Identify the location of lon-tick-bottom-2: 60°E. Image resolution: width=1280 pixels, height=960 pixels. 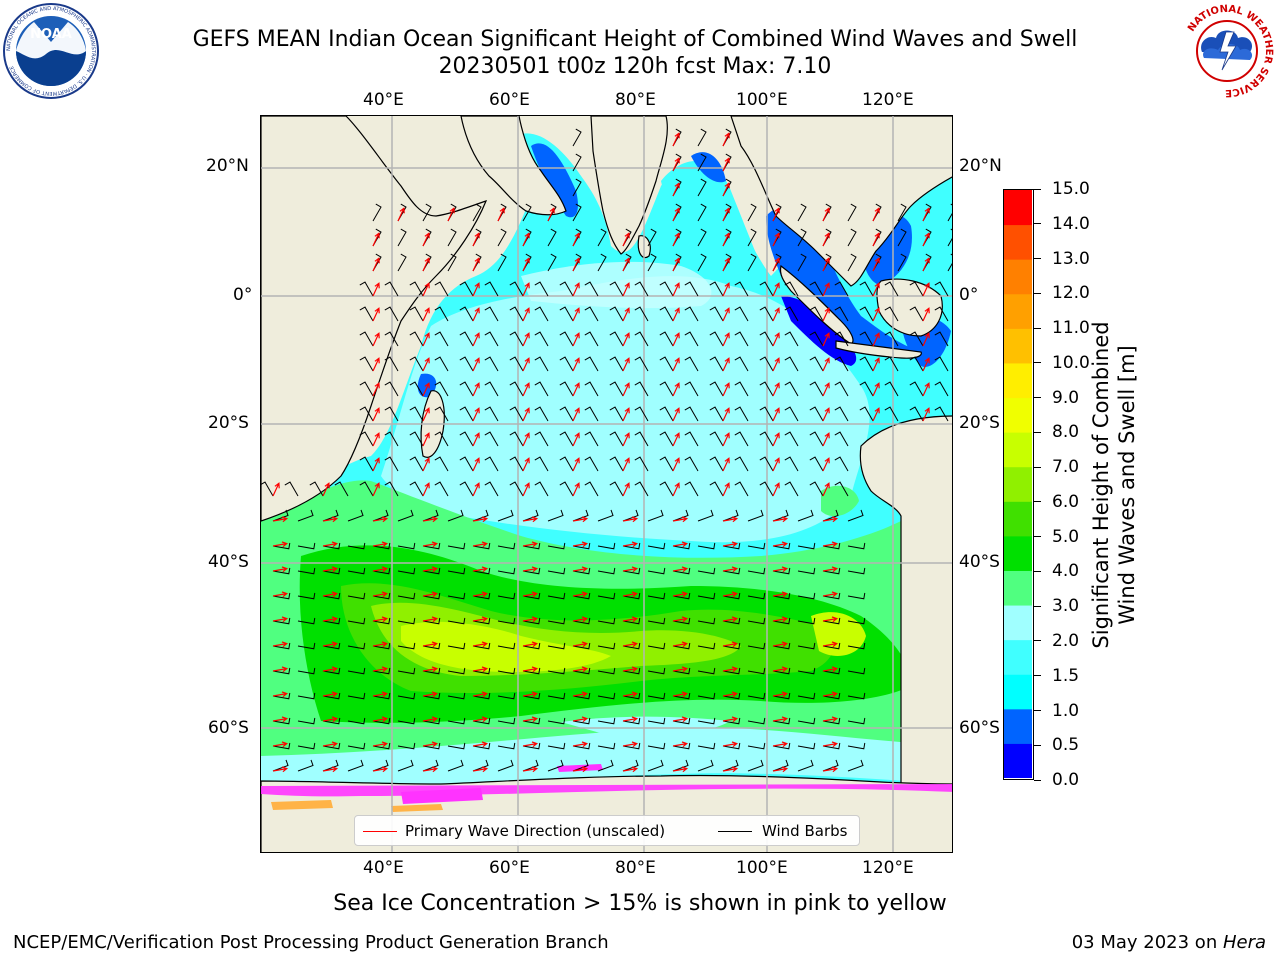
(509, 868).